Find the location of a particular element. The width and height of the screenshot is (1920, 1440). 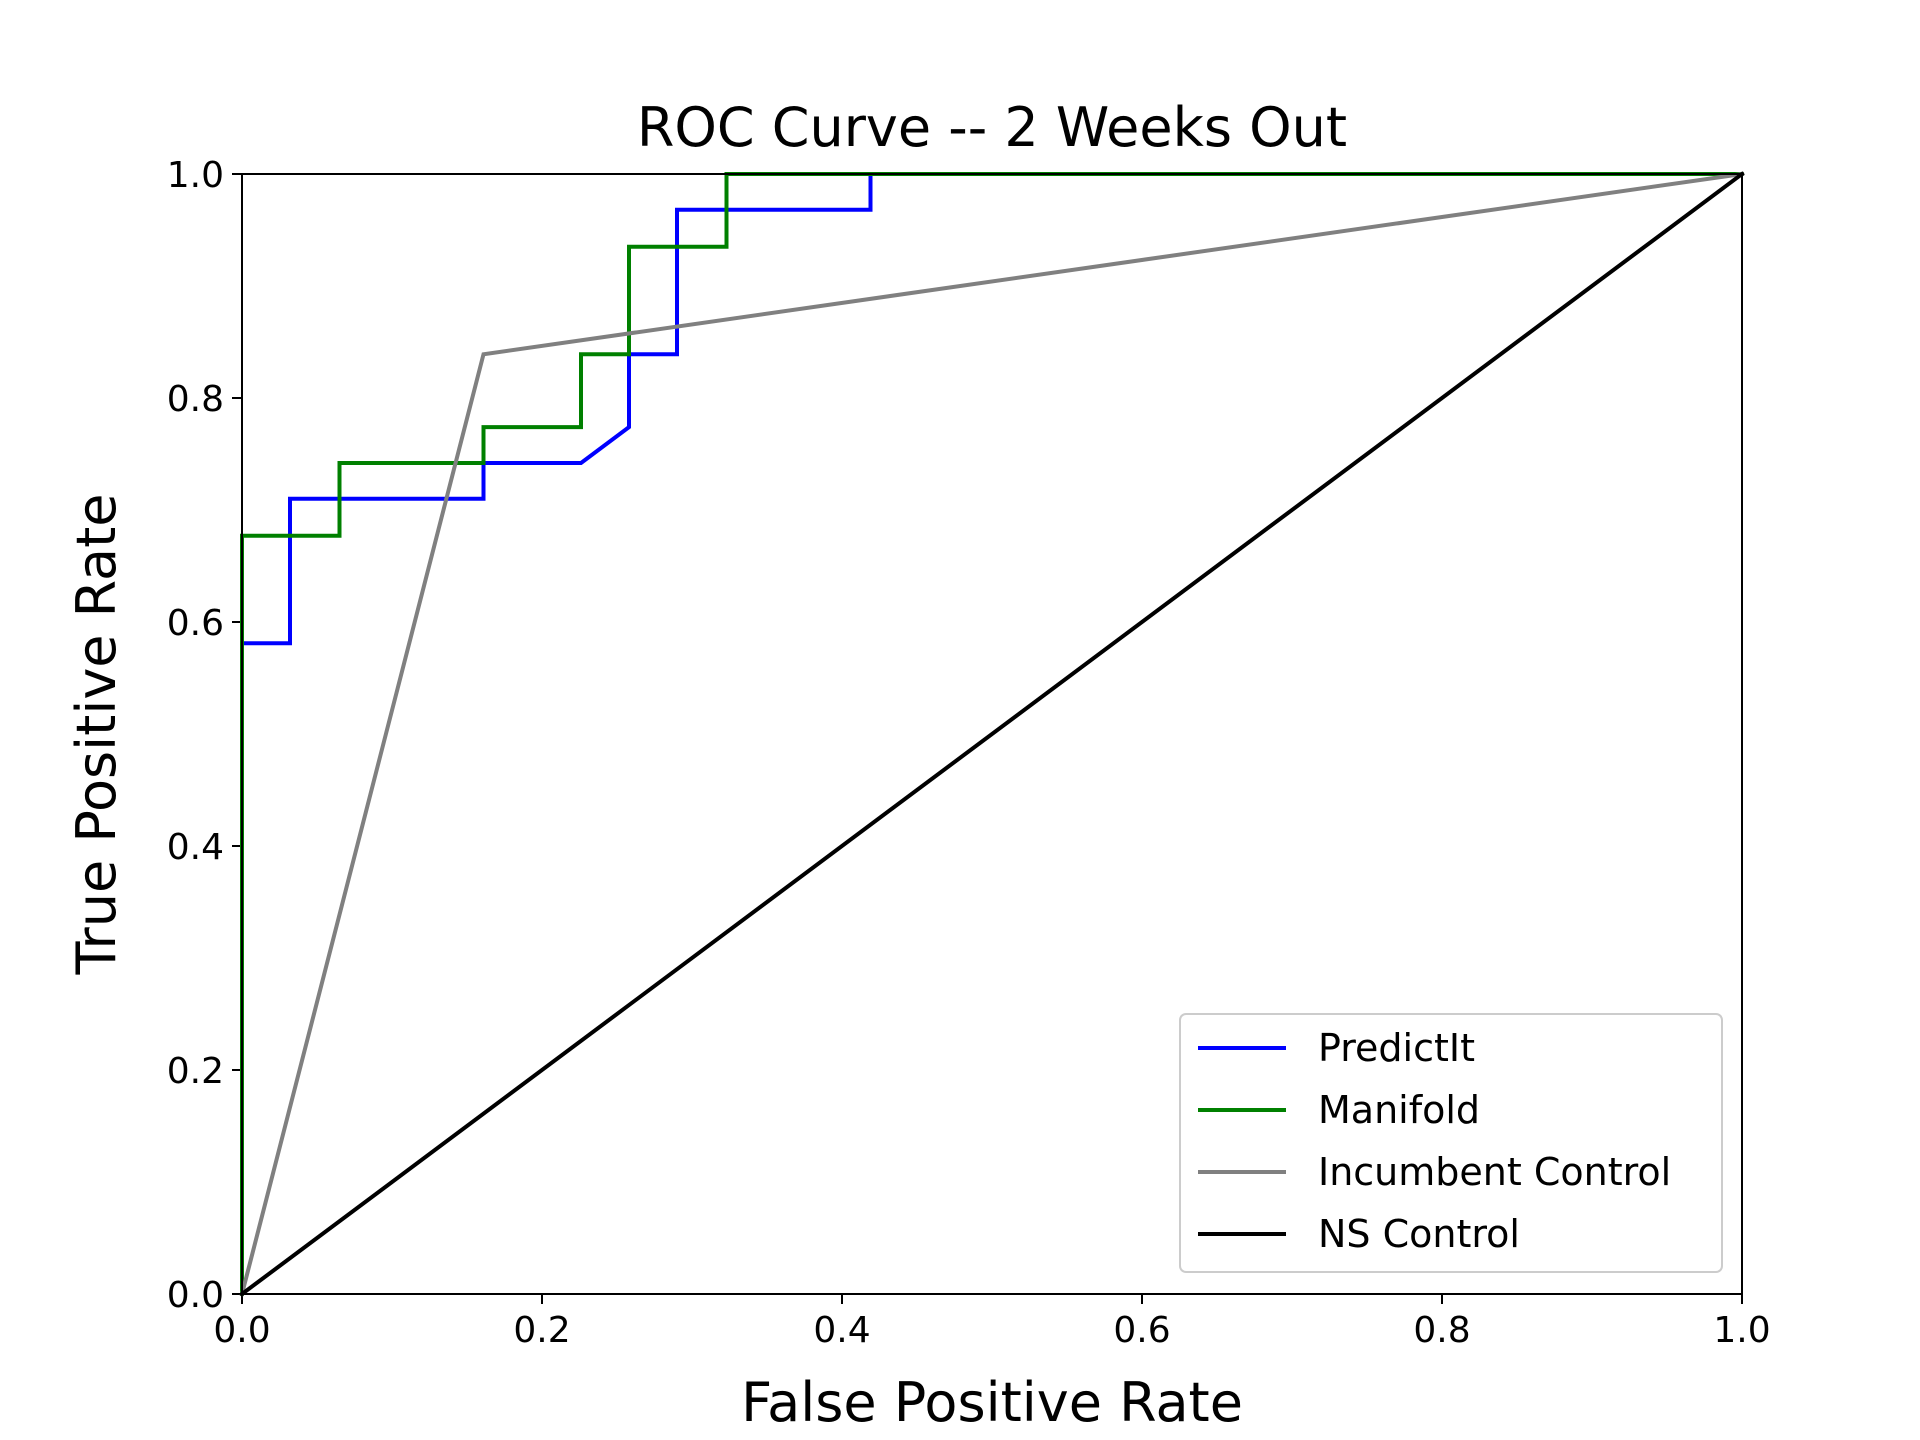

x-axis-ticks: 0.0 0.2 0.4 0.6 0.8 1.0 is located at coordinates (992, 1322).